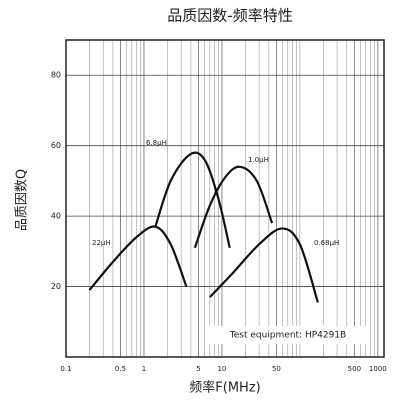 Image resolution: width=402 pixels, height=403 pixels. I want to click on x-axis-label: 频率F(MHz), so click(224, 388).